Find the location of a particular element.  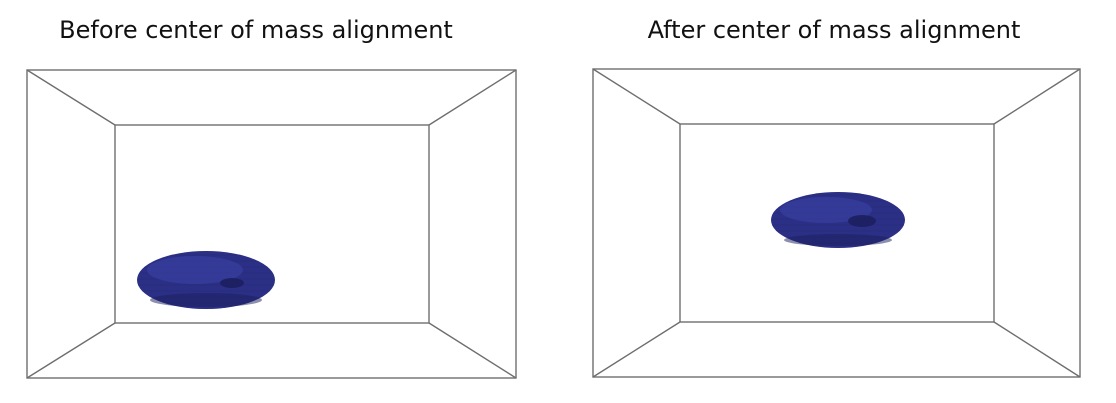

after-box-inner-frame is located at coordinates (837, 223).